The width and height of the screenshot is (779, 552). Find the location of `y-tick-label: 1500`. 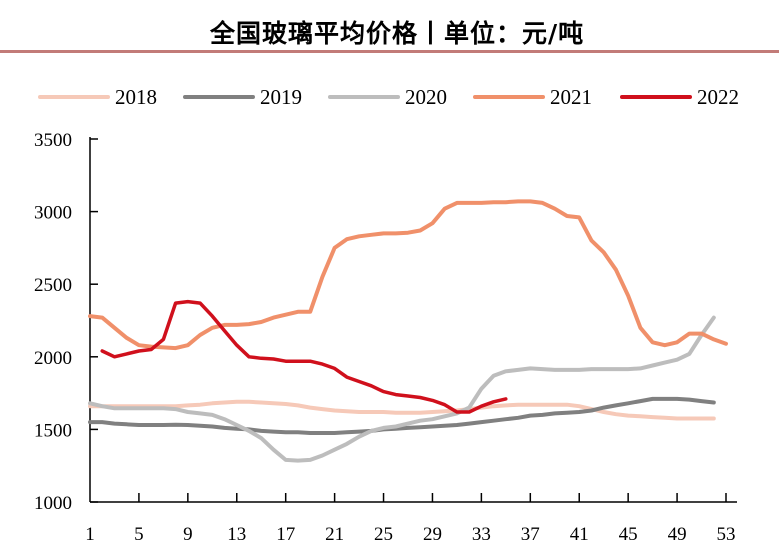

y-tick-label: 1500 is located at coordinates (53, 430).